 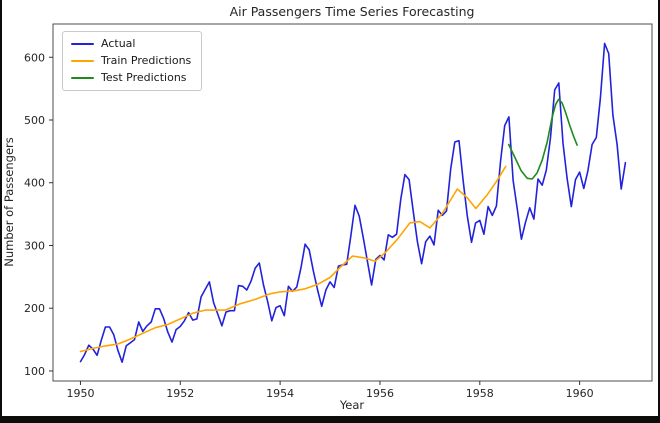 What do you see at coordinates (659, 211) in the screenshot?
I see `frame-border-right` at bounding box center [659, 211].